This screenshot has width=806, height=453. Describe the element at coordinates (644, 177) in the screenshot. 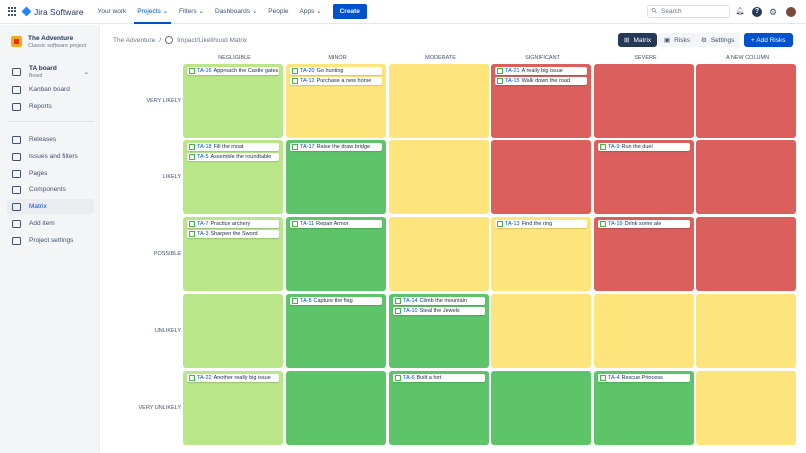

I see `matrix-cell: TA-9 Run the duel` at that location.